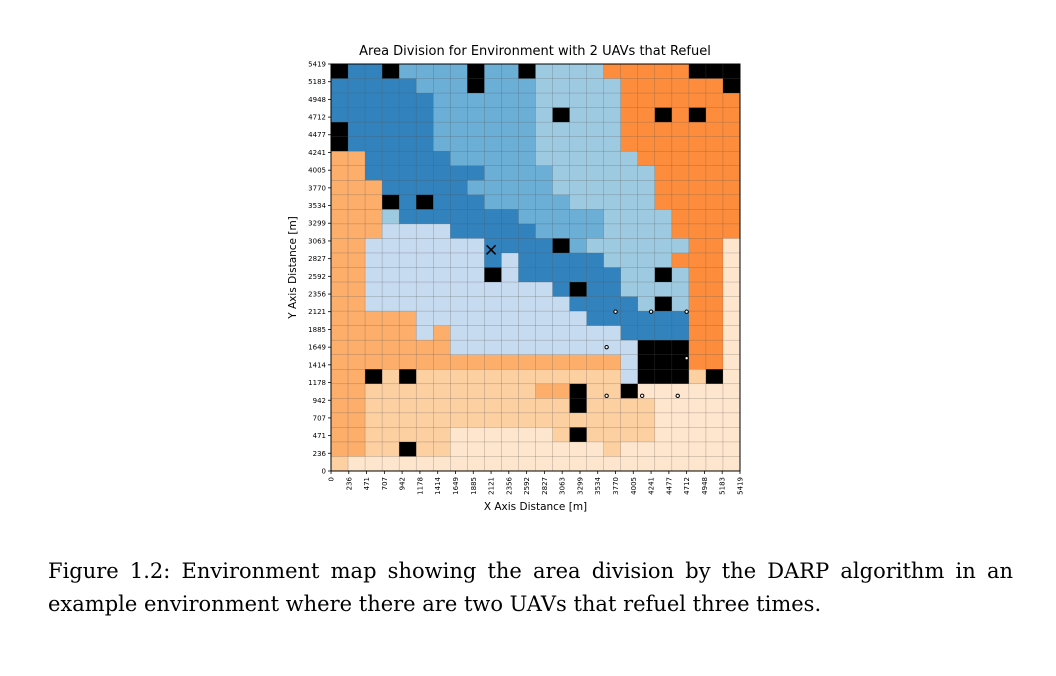 The width and height of the screenshot is (1056, 676). I want to click on y-tick-label: 236, so click(320, 454).